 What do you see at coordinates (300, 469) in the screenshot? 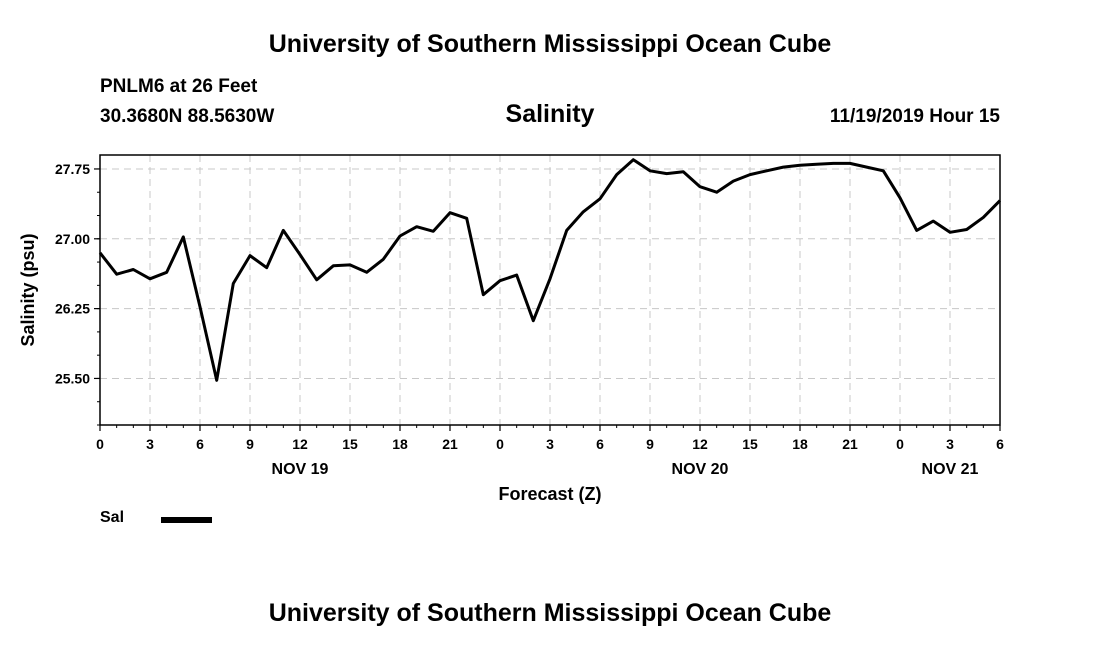
I see `date-label: NOV 19` at bounding box center [300, 469].